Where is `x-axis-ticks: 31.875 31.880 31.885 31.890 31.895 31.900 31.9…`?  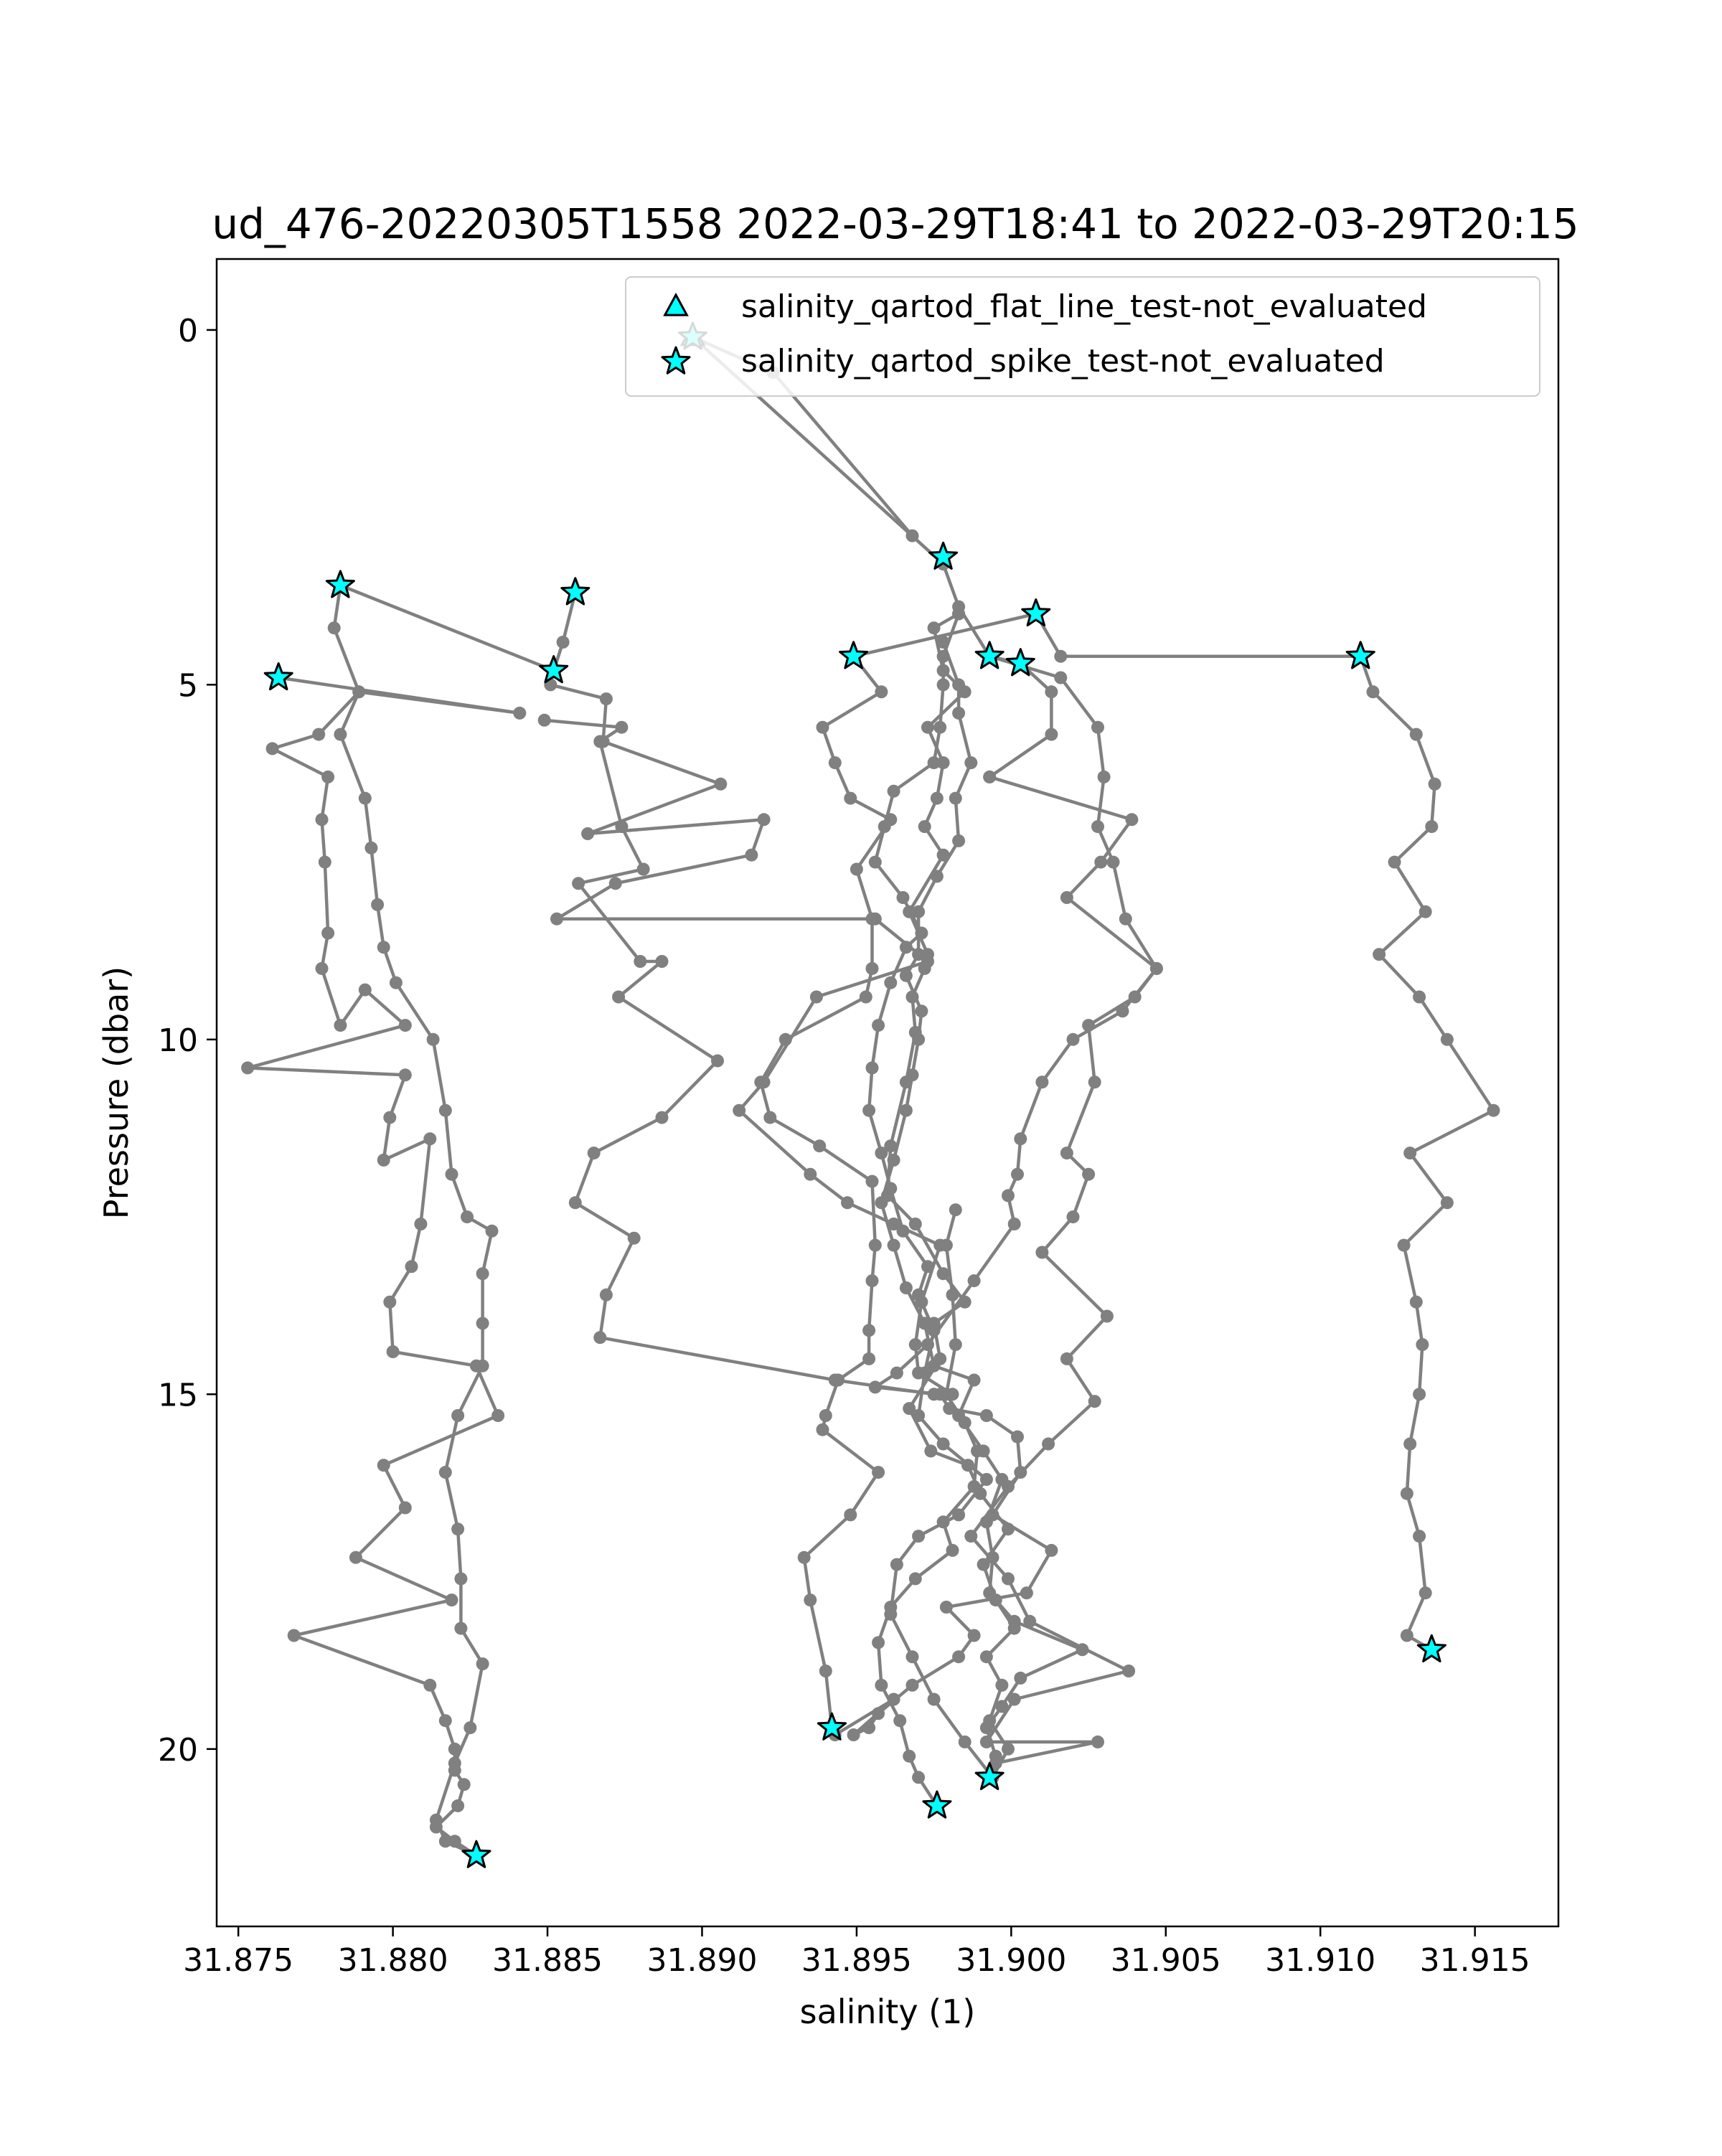 x-axis-ticks: 31.875 31.880 31.885 31.890 31.895 31.900 31.9… is located at coordinates (857, 1952).